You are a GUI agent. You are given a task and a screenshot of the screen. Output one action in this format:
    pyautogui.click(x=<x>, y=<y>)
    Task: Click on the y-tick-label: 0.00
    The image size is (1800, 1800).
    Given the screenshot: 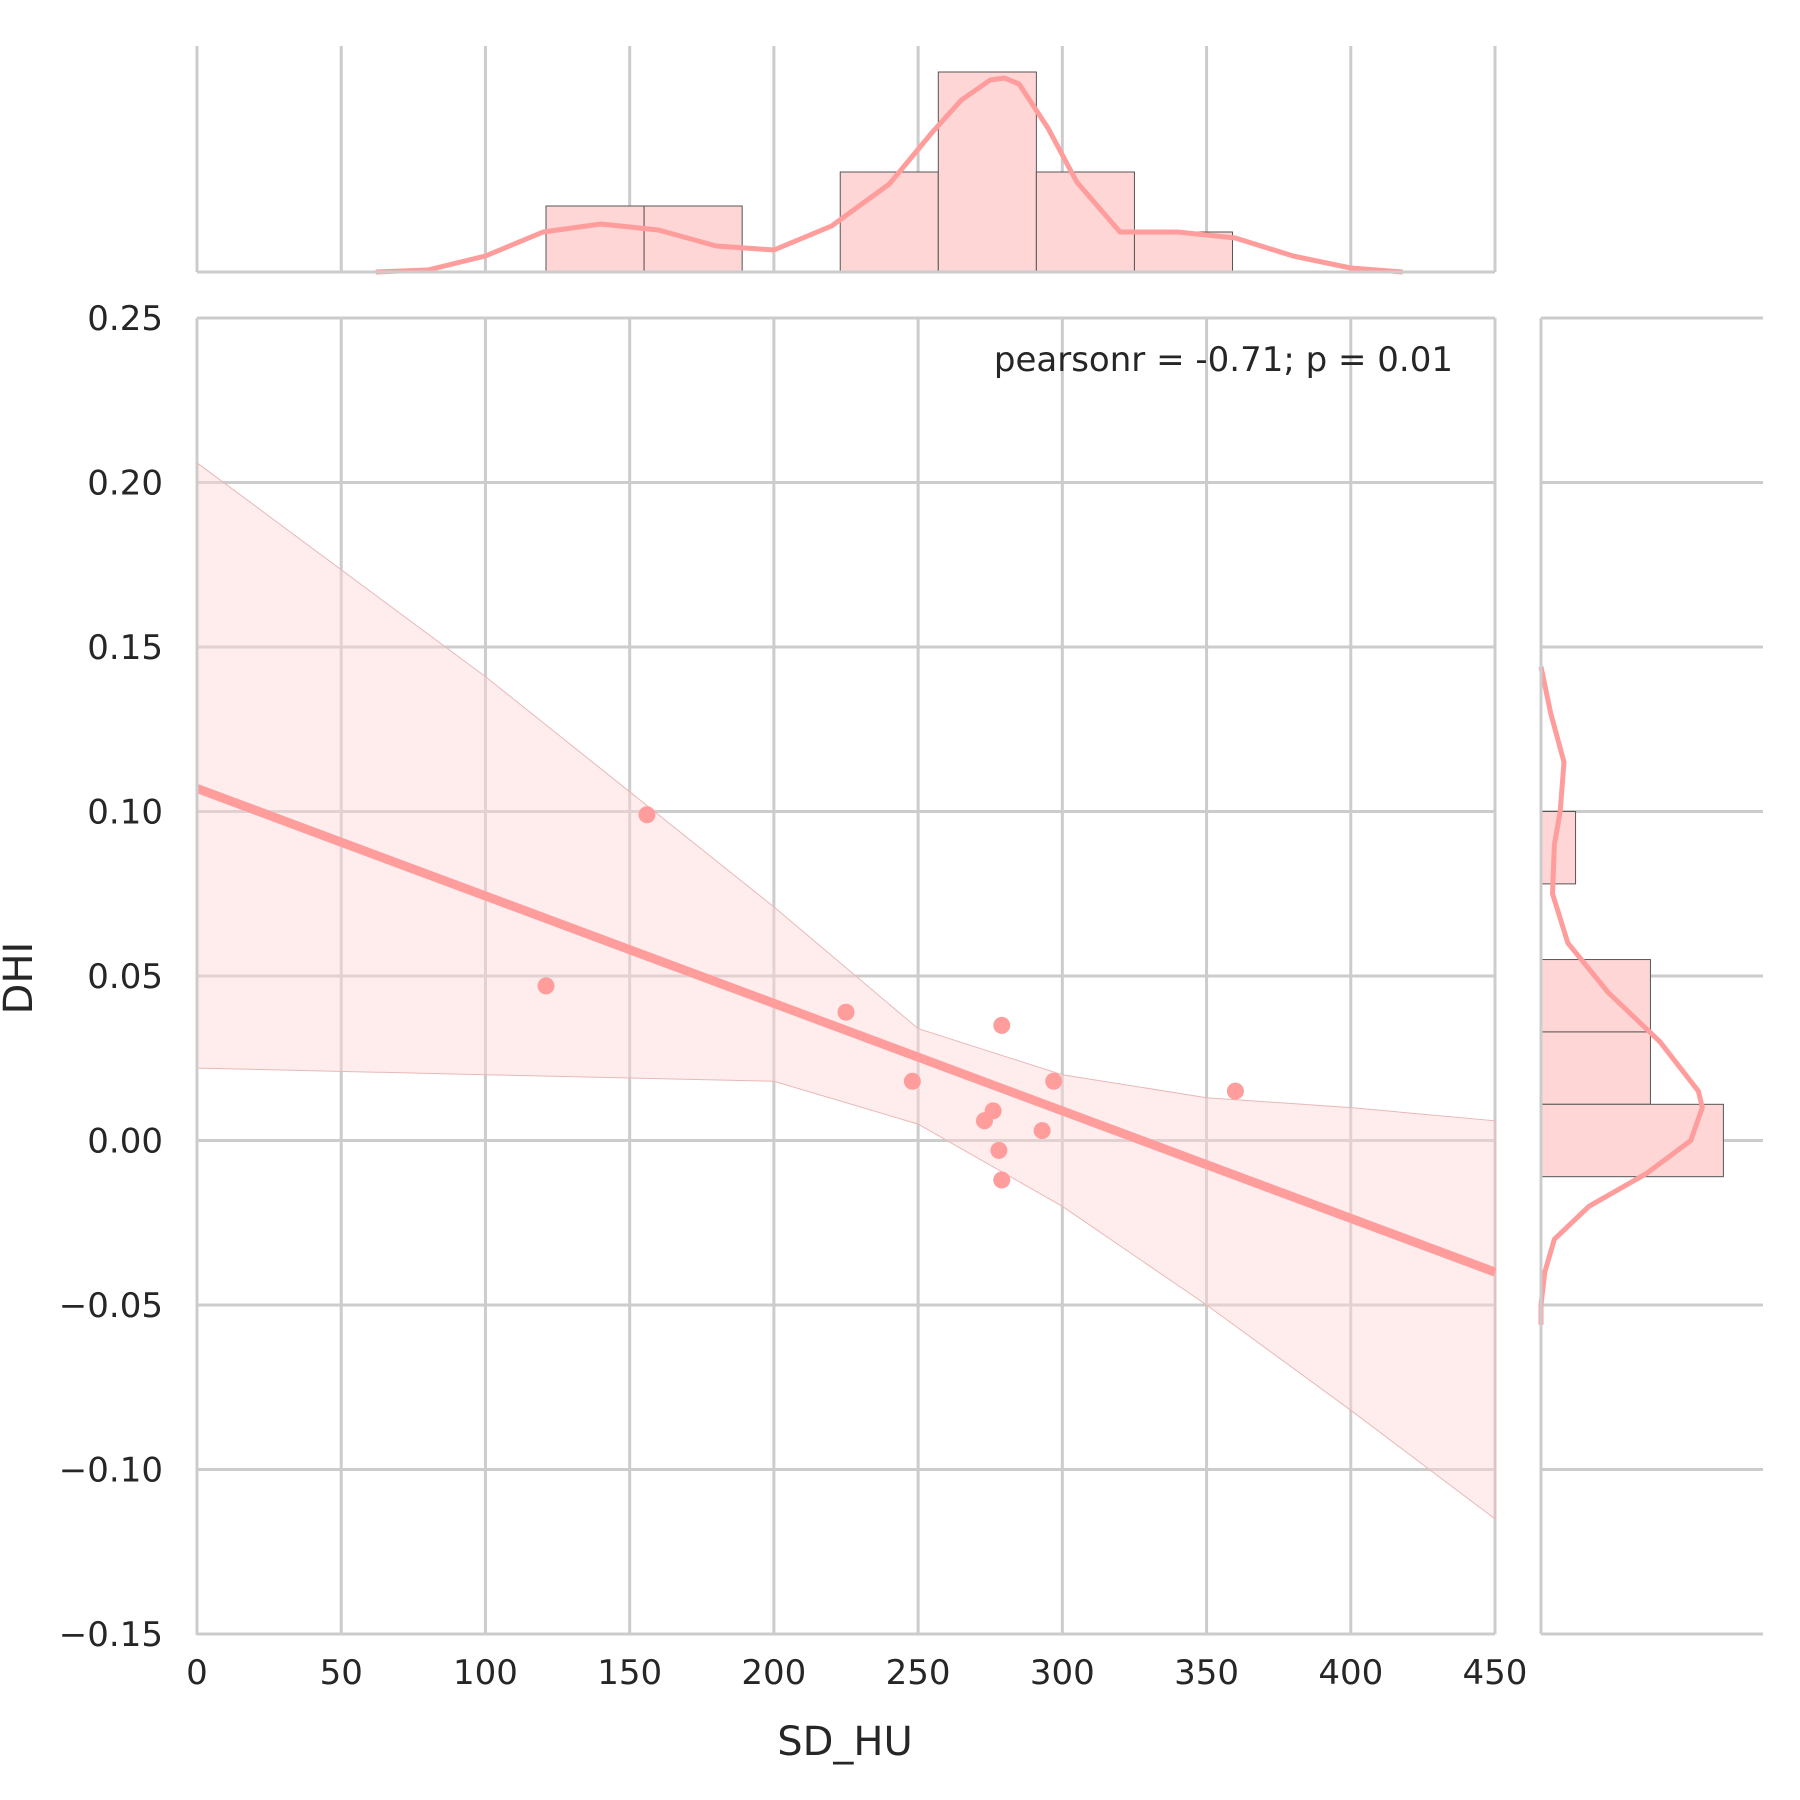 What is the action you would take?
    pyautogui.click(x=125, y=1142)
    